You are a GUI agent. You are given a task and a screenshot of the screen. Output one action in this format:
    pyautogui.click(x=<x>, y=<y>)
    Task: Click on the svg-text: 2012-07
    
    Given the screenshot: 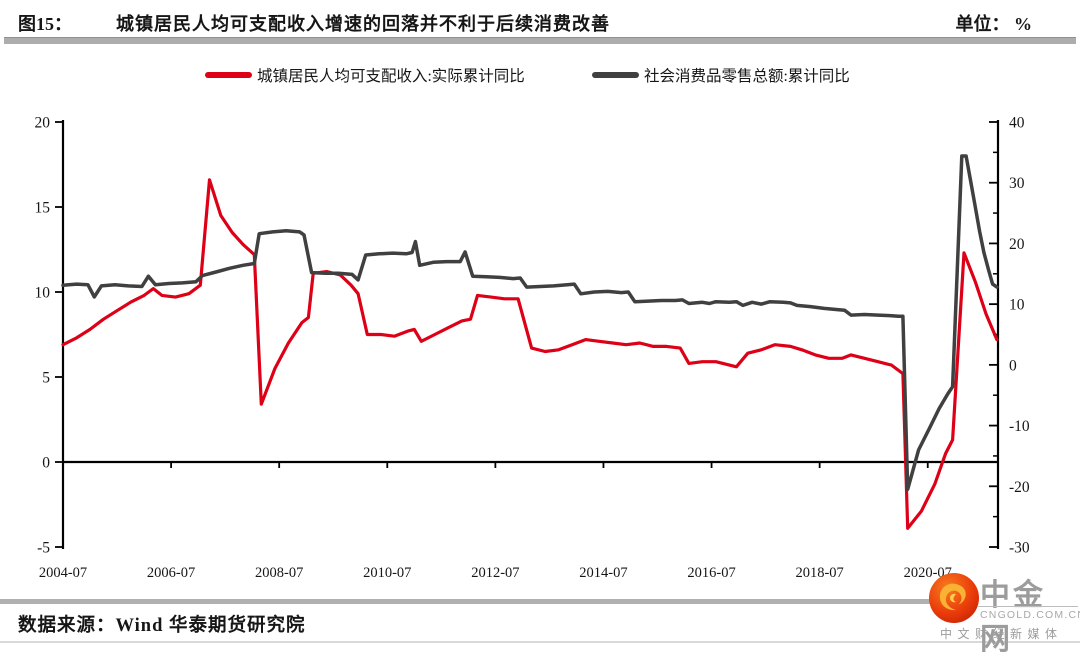 What is the action you would take?
    pyautogui.click(x=495, y=573)
    